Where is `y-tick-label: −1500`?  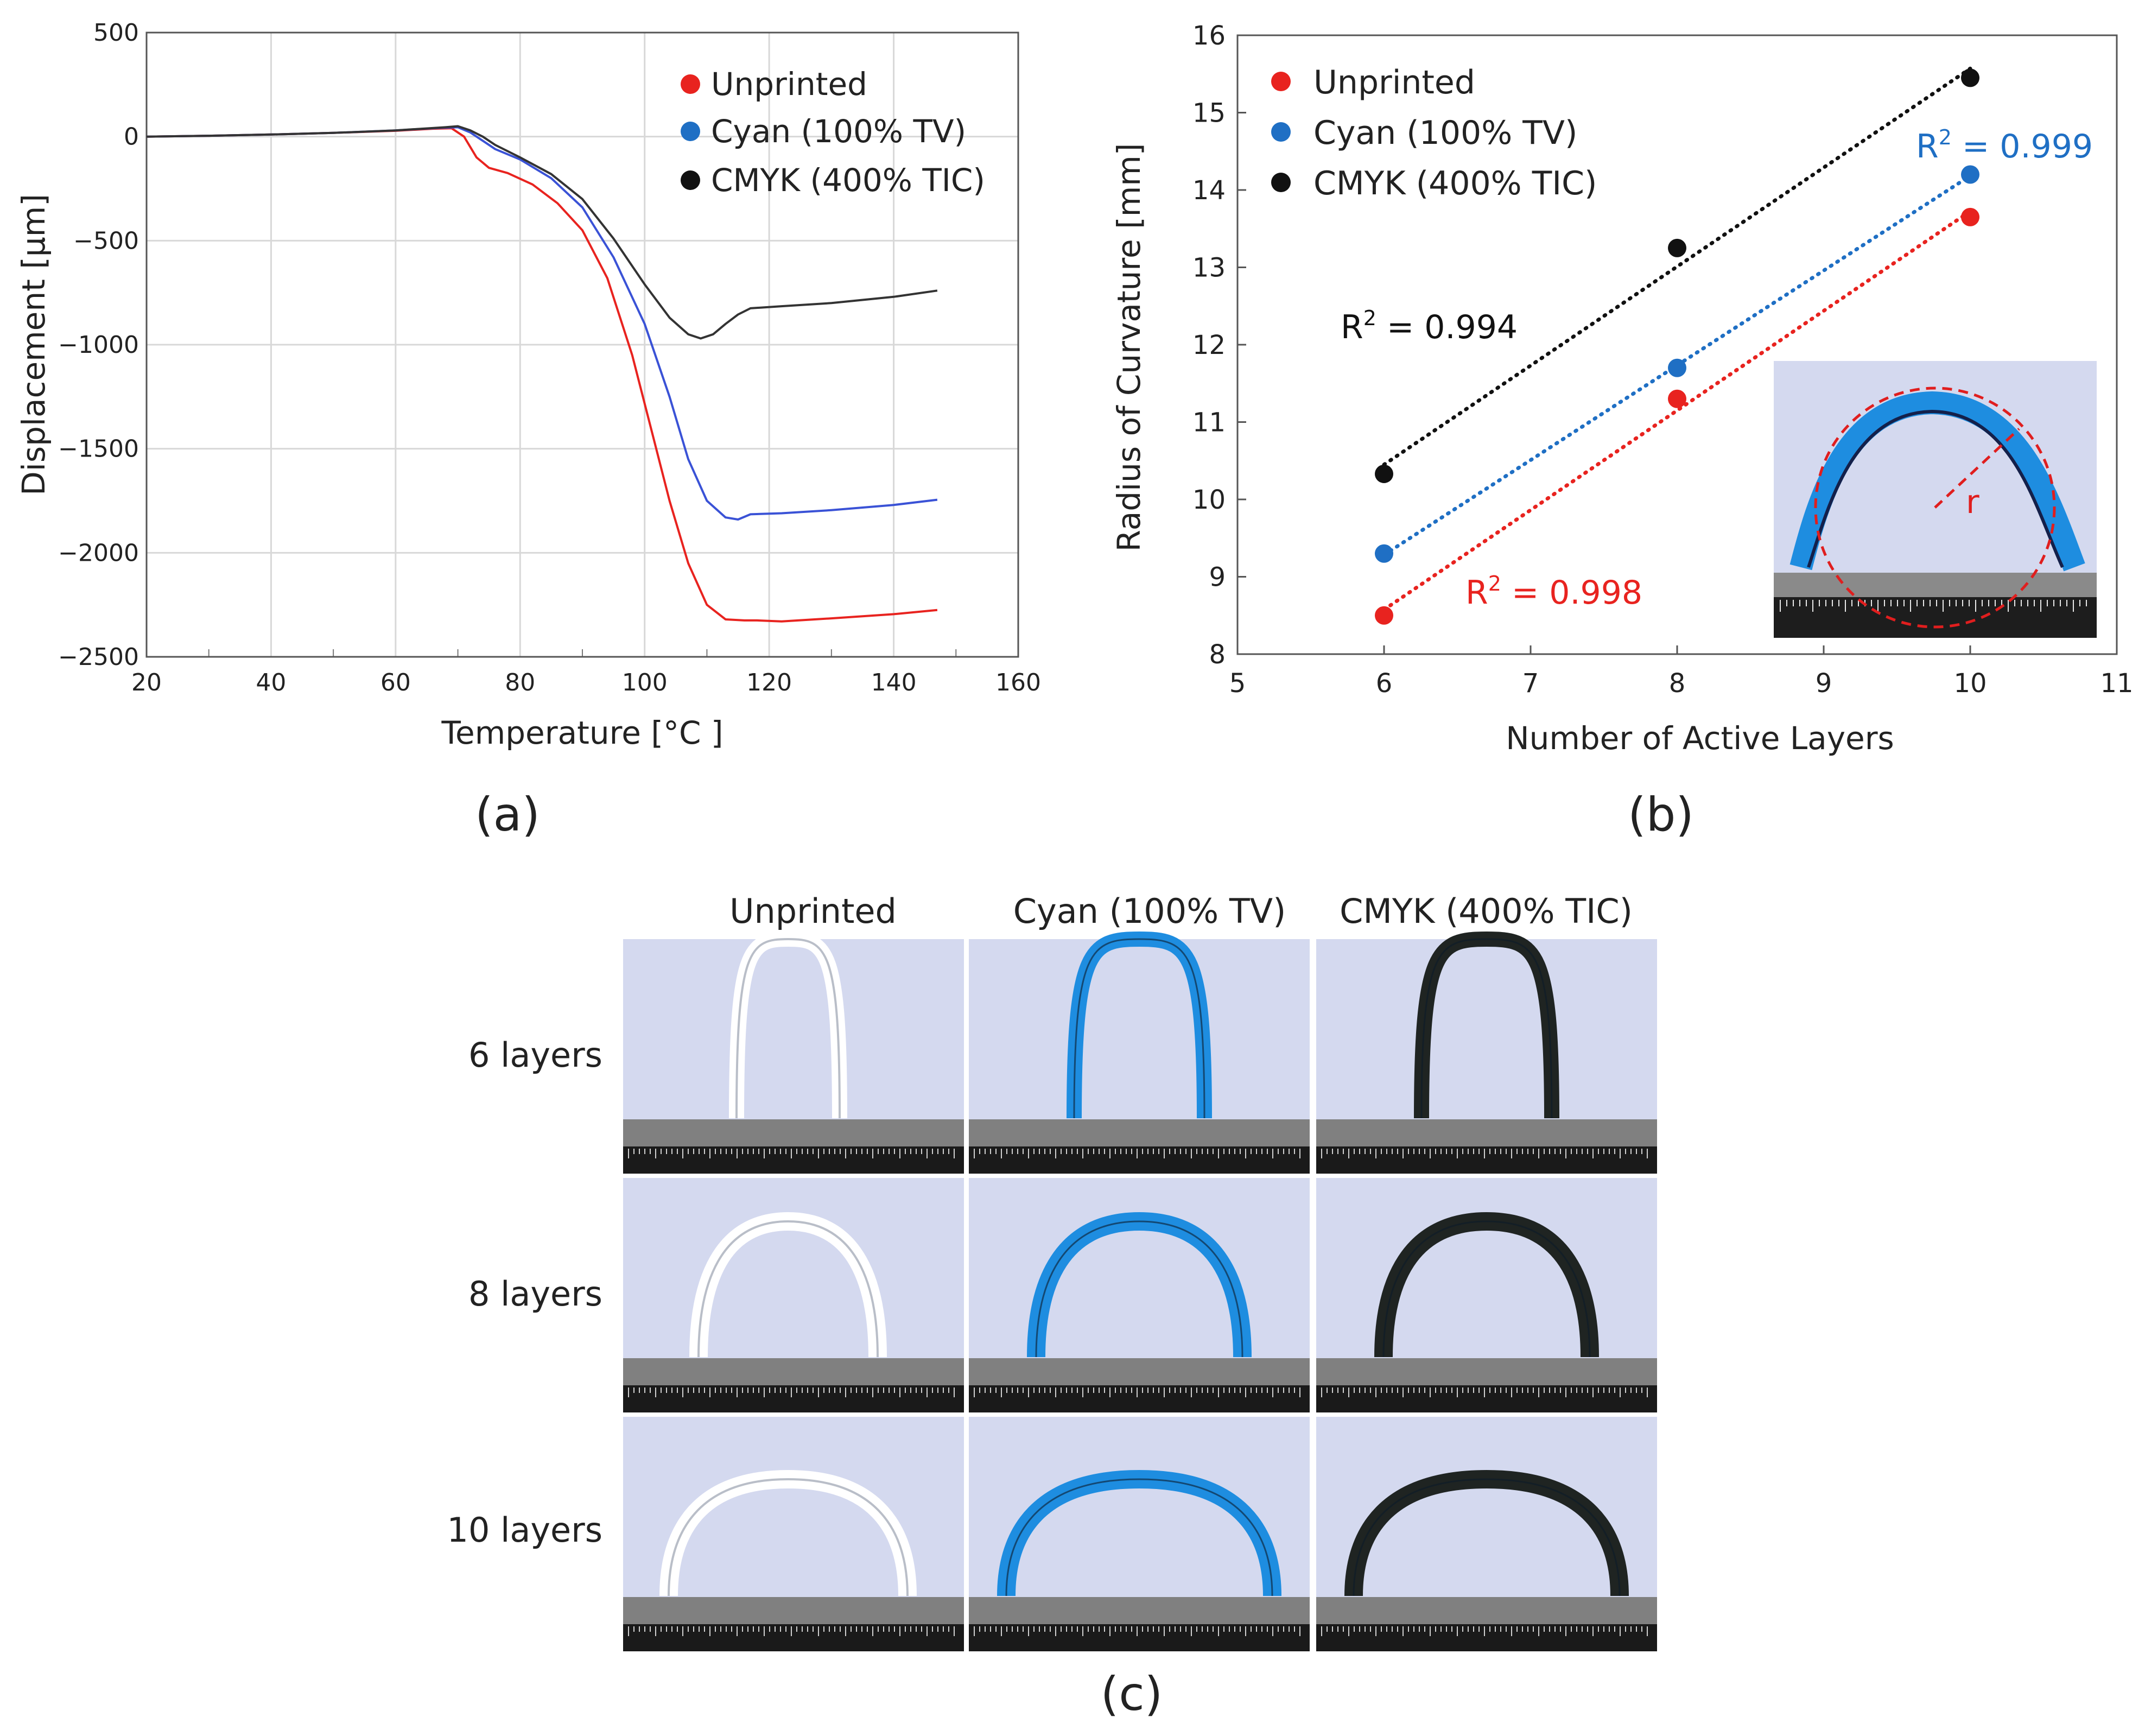 y-tick-label: −1500 is located at coordinates (99, 449).